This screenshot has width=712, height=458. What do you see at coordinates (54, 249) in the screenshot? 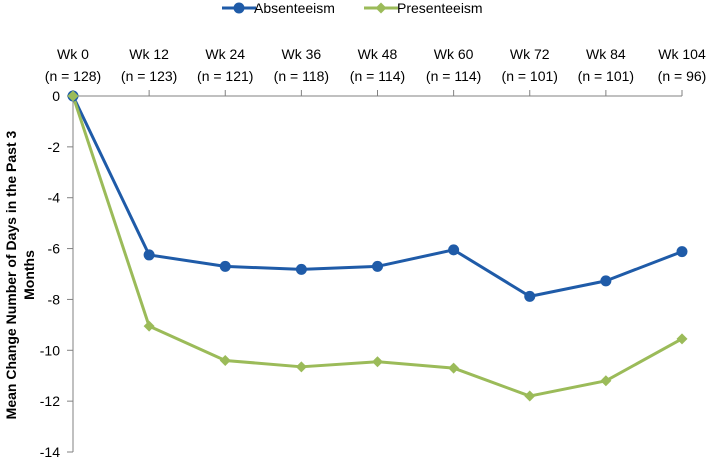
I see `y-tick-label: -6` at bounding box center [54, 249].